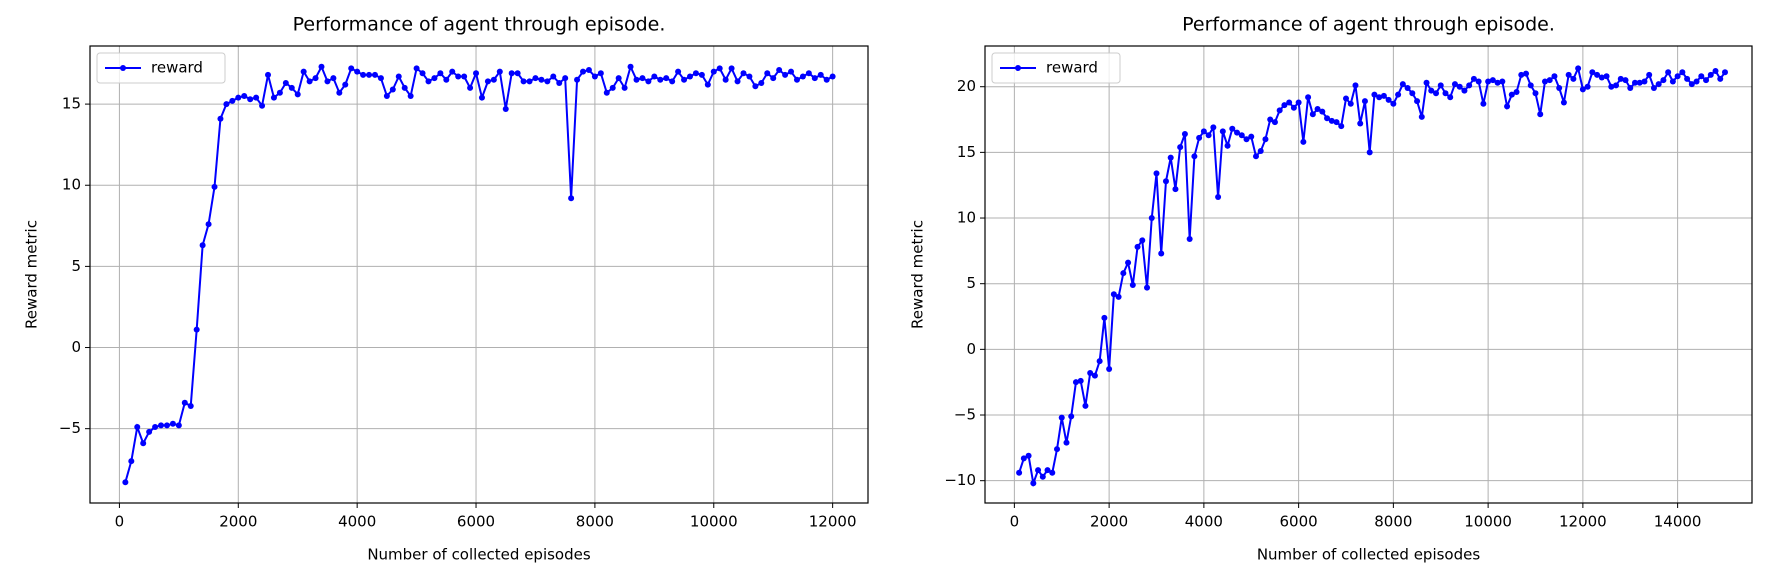  I want to click on legend-marker, so click(123, 68).